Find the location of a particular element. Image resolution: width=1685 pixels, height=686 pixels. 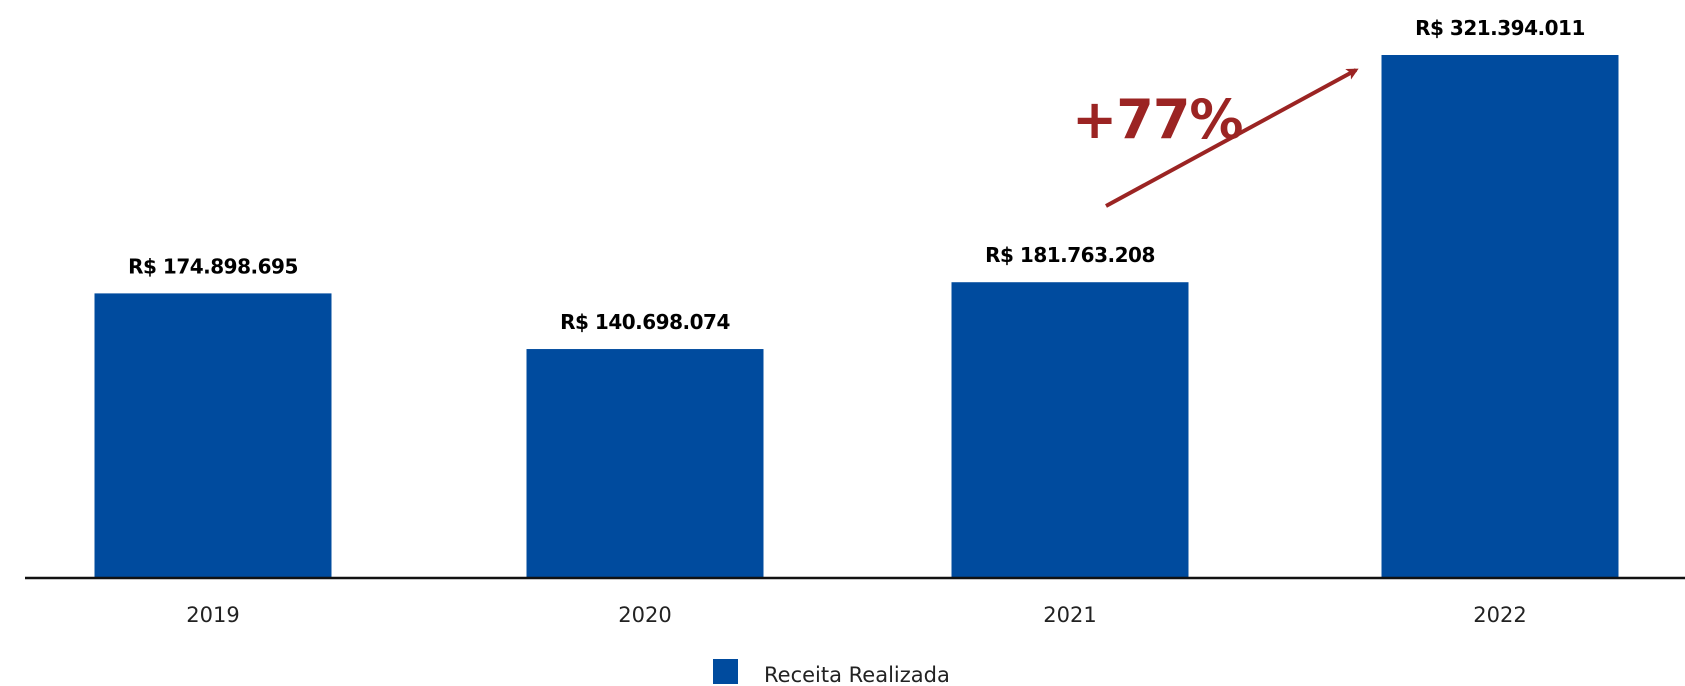

growth-annotation: +77% is located at coordinates (1215, 138).